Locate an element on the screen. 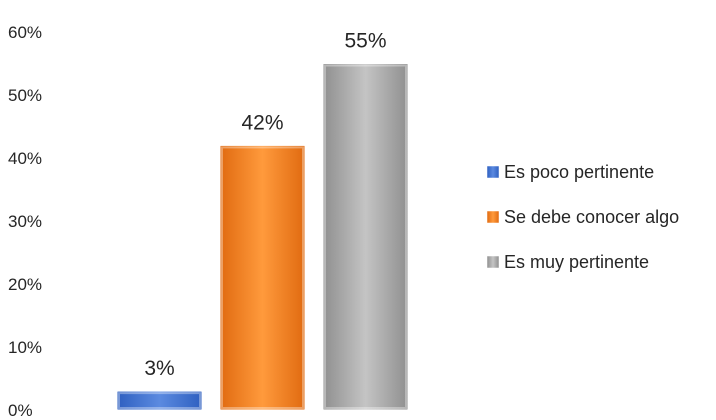 The height and width of the screenshot is (420, 716). y-tick-label: 30% is located at coordinates (25, 221).